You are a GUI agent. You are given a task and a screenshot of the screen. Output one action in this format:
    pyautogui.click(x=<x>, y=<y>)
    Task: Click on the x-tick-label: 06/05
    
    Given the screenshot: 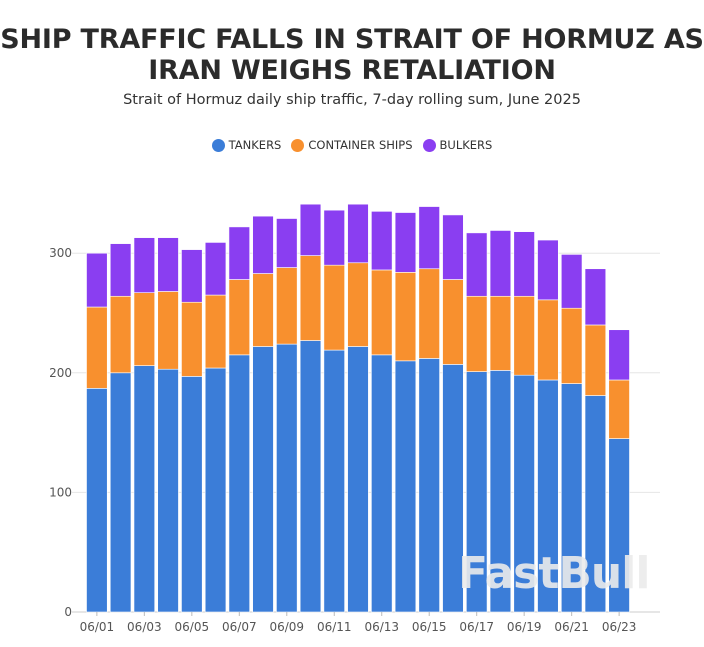 What is the action you would take?
    pyautogui.click(x=192, y=627)
    